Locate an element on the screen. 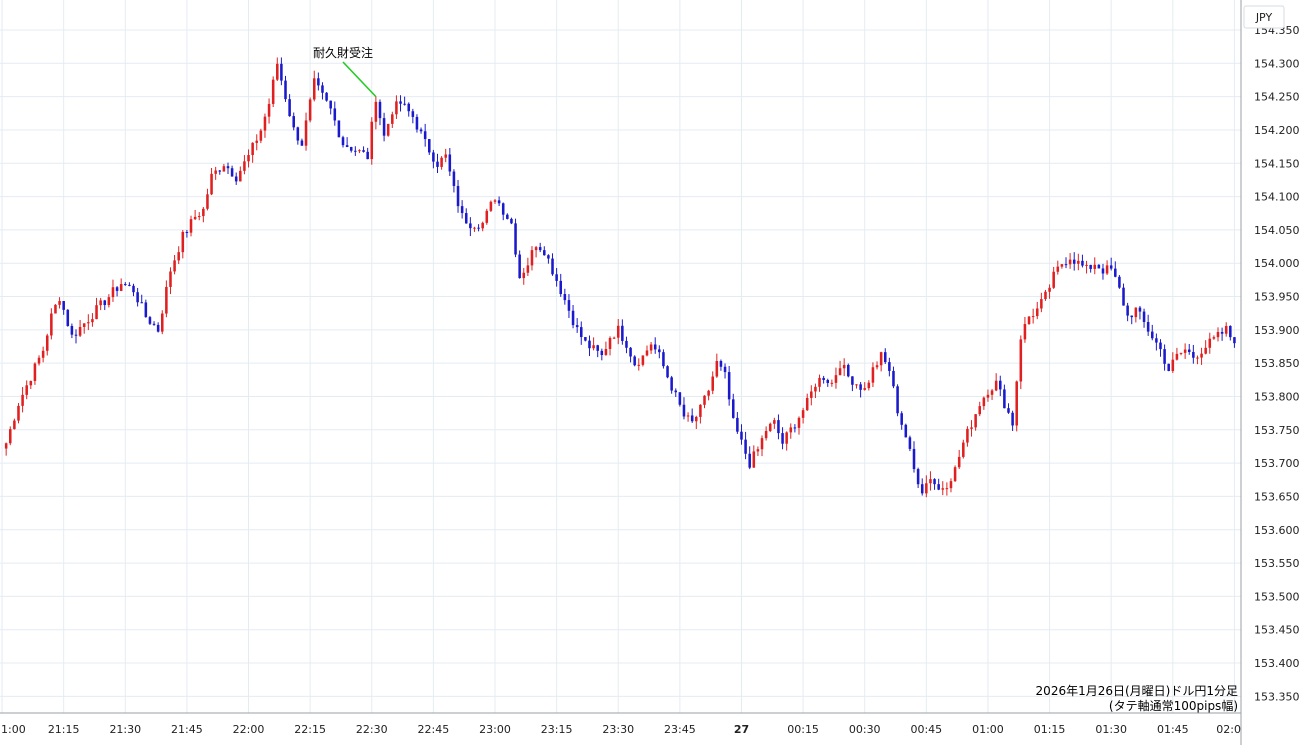  time-tick-label: 00:30 is located at coordinates (865, 729).